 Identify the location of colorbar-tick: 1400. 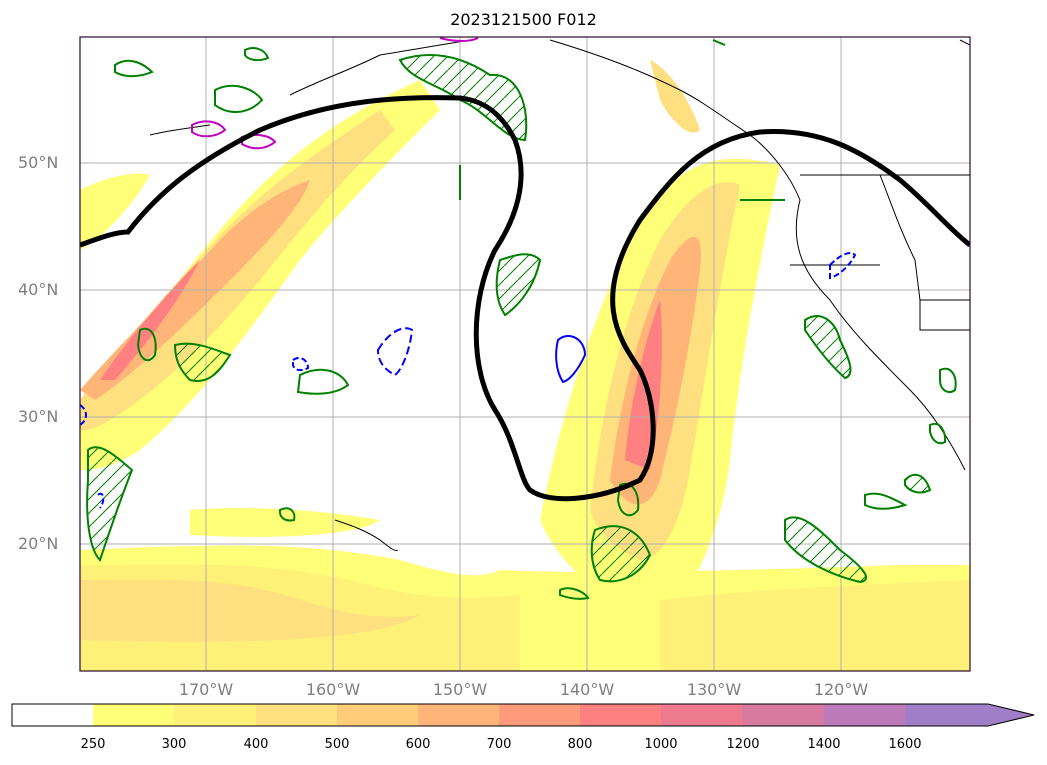
(824, 744).